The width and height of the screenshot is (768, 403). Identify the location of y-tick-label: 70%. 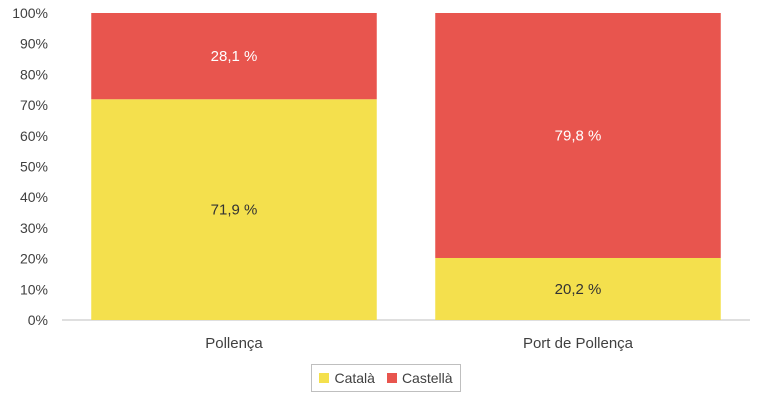
(34, 105).